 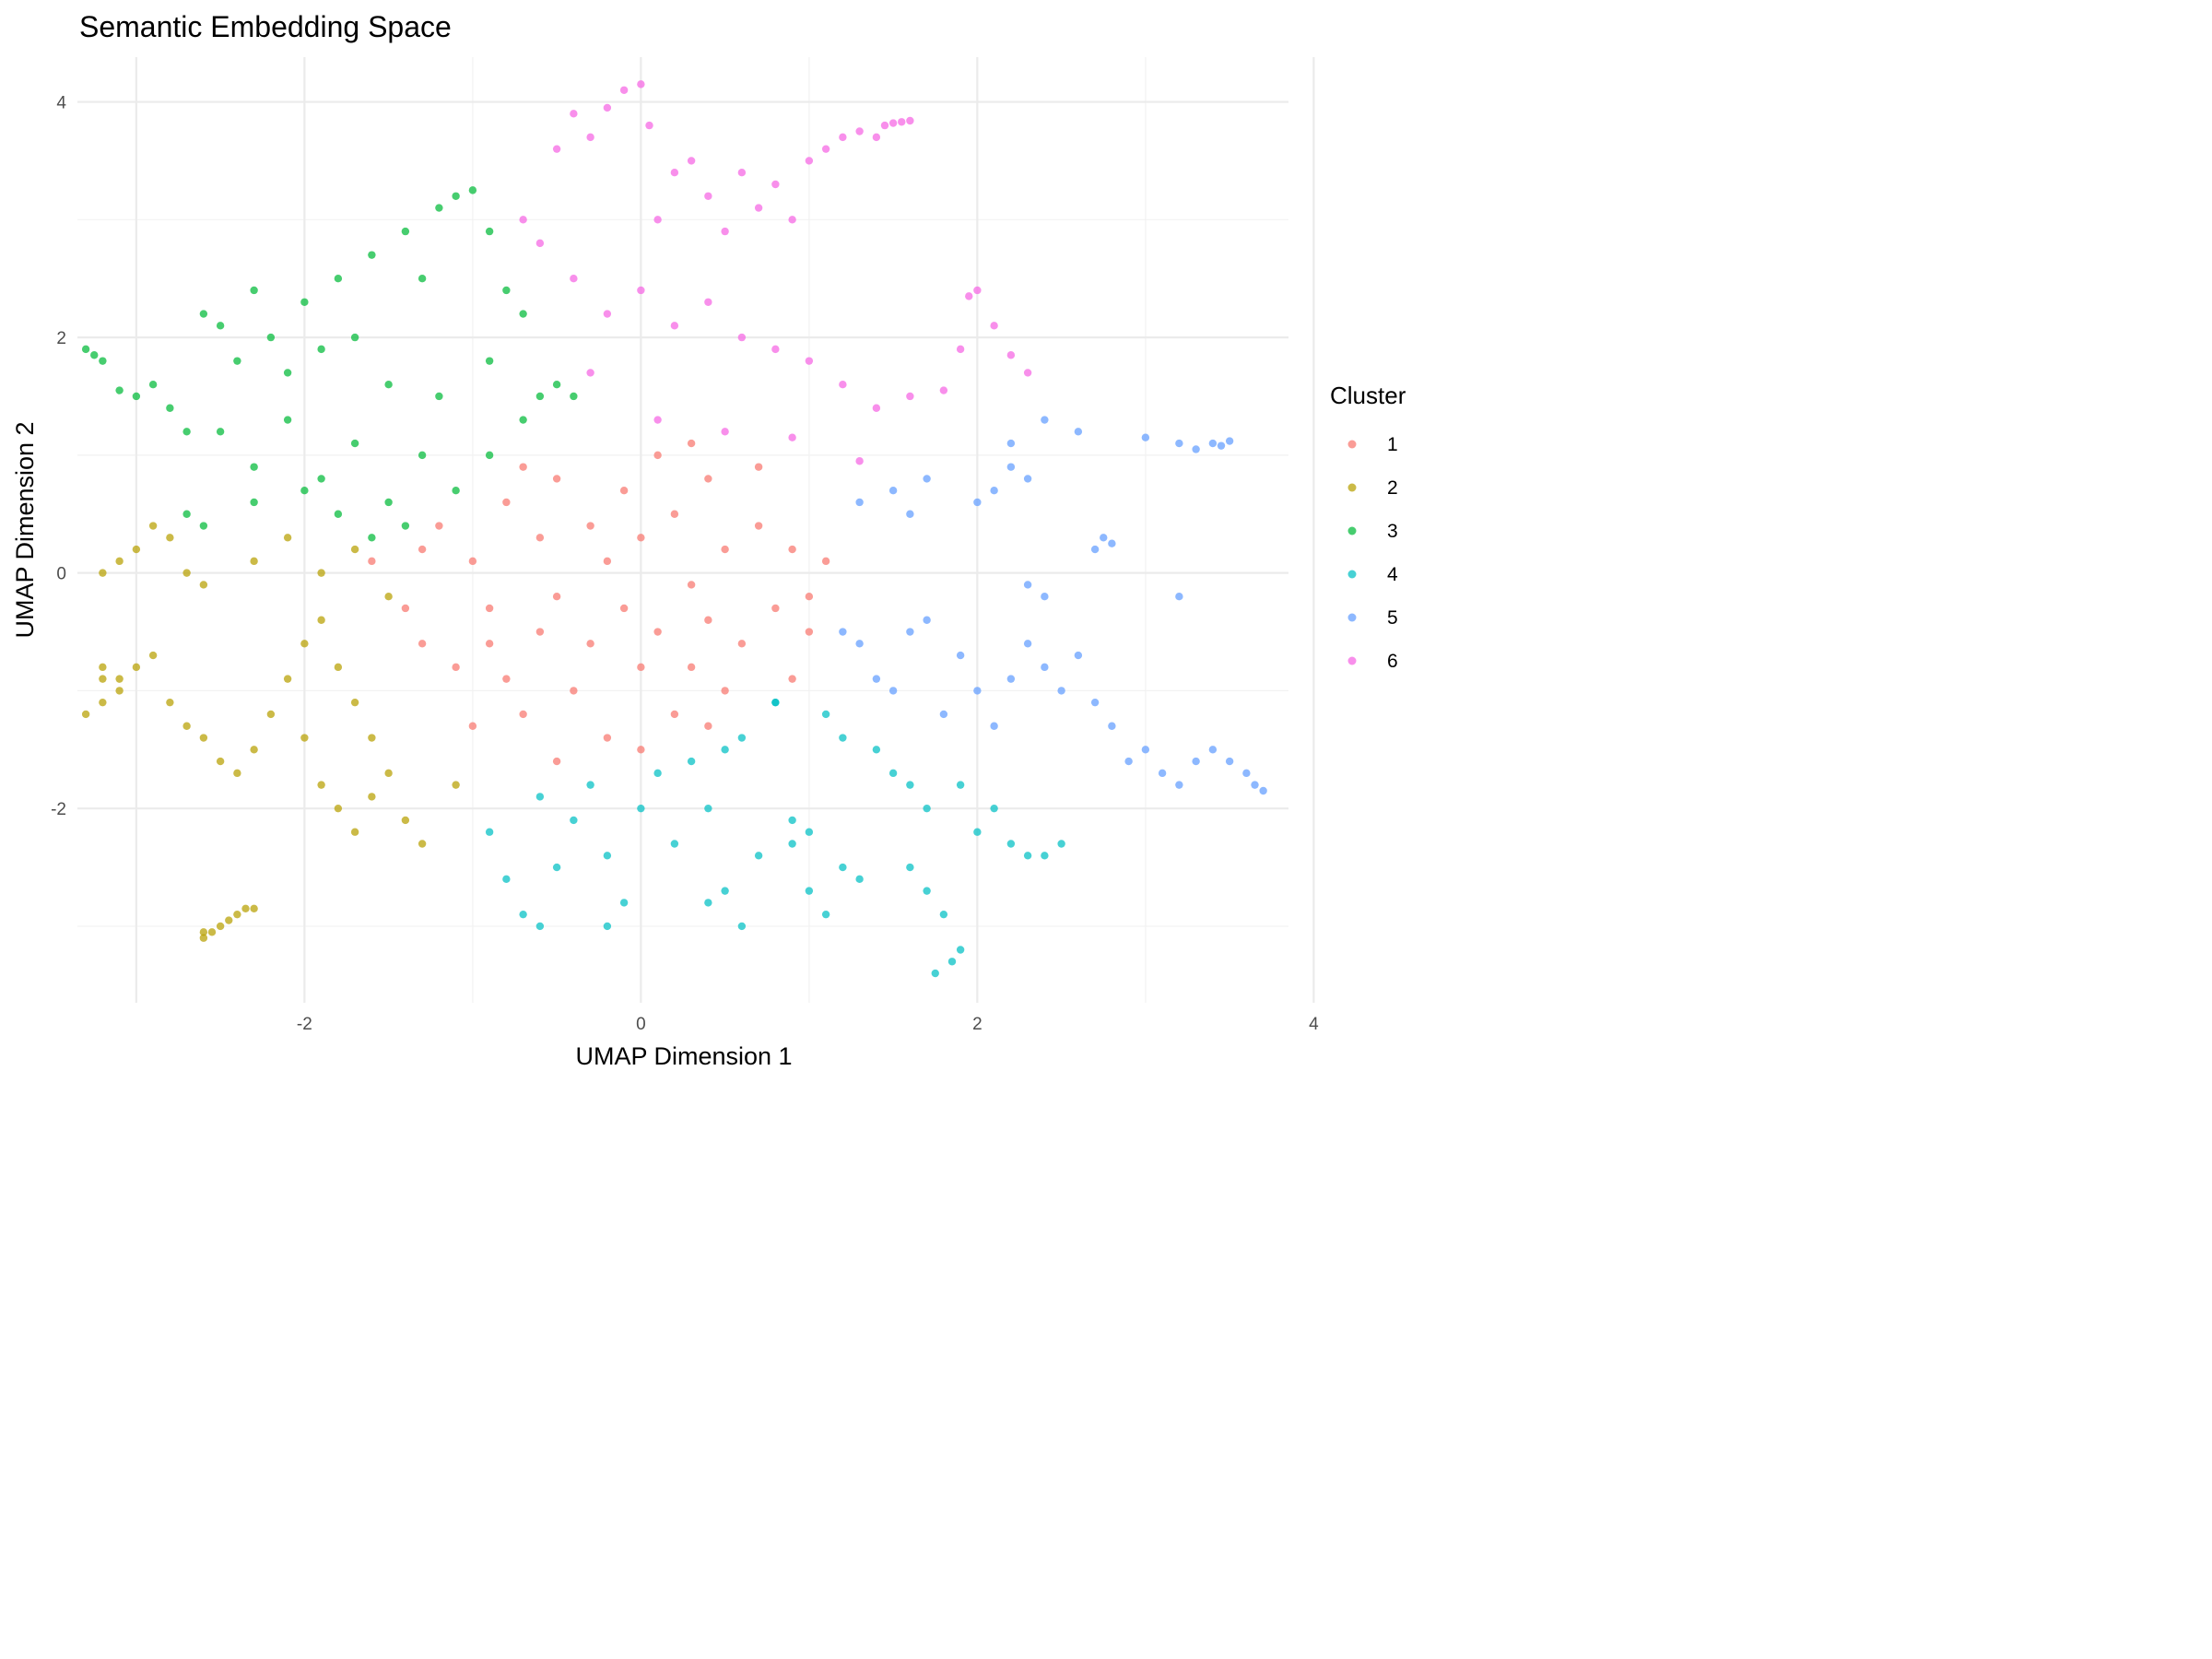 What do you see at coordinates (1368, 395) in the screenshot?
I see `legend-title: Cluster` at bounding box center [1368, 395].